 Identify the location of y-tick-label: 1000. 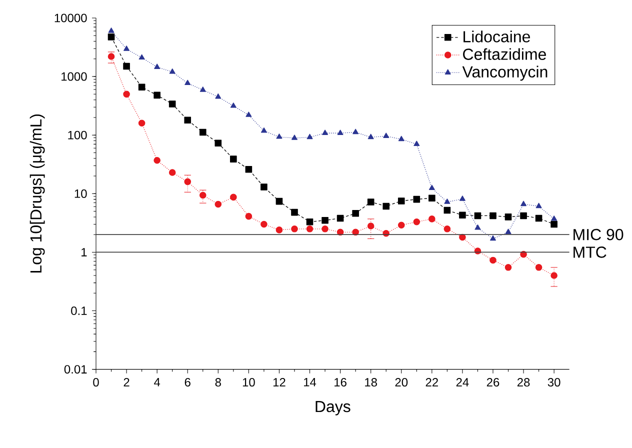
(74, 76).